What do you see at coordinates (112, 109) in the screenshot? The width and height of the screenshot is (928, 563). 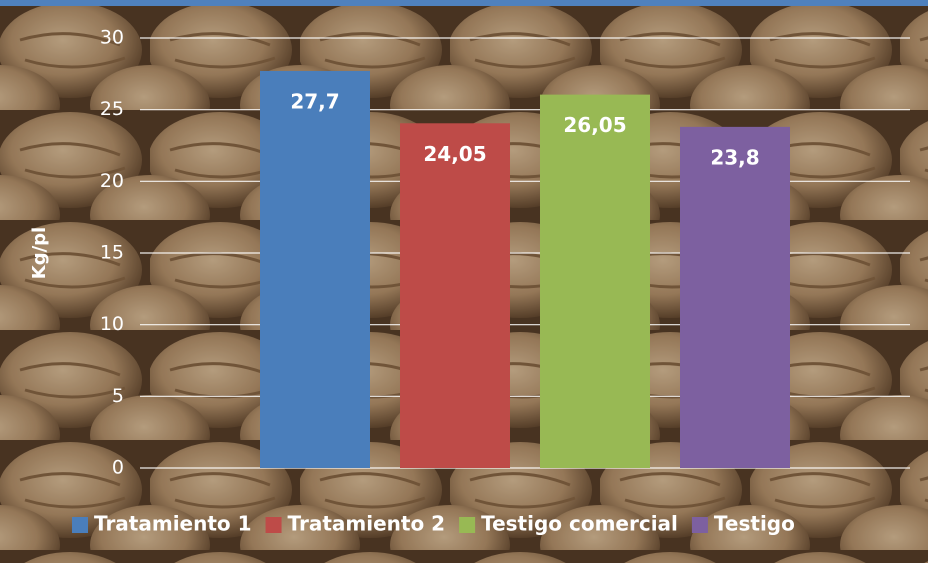 I see `y-tick-label: 25` at bounding box center [112, 109].